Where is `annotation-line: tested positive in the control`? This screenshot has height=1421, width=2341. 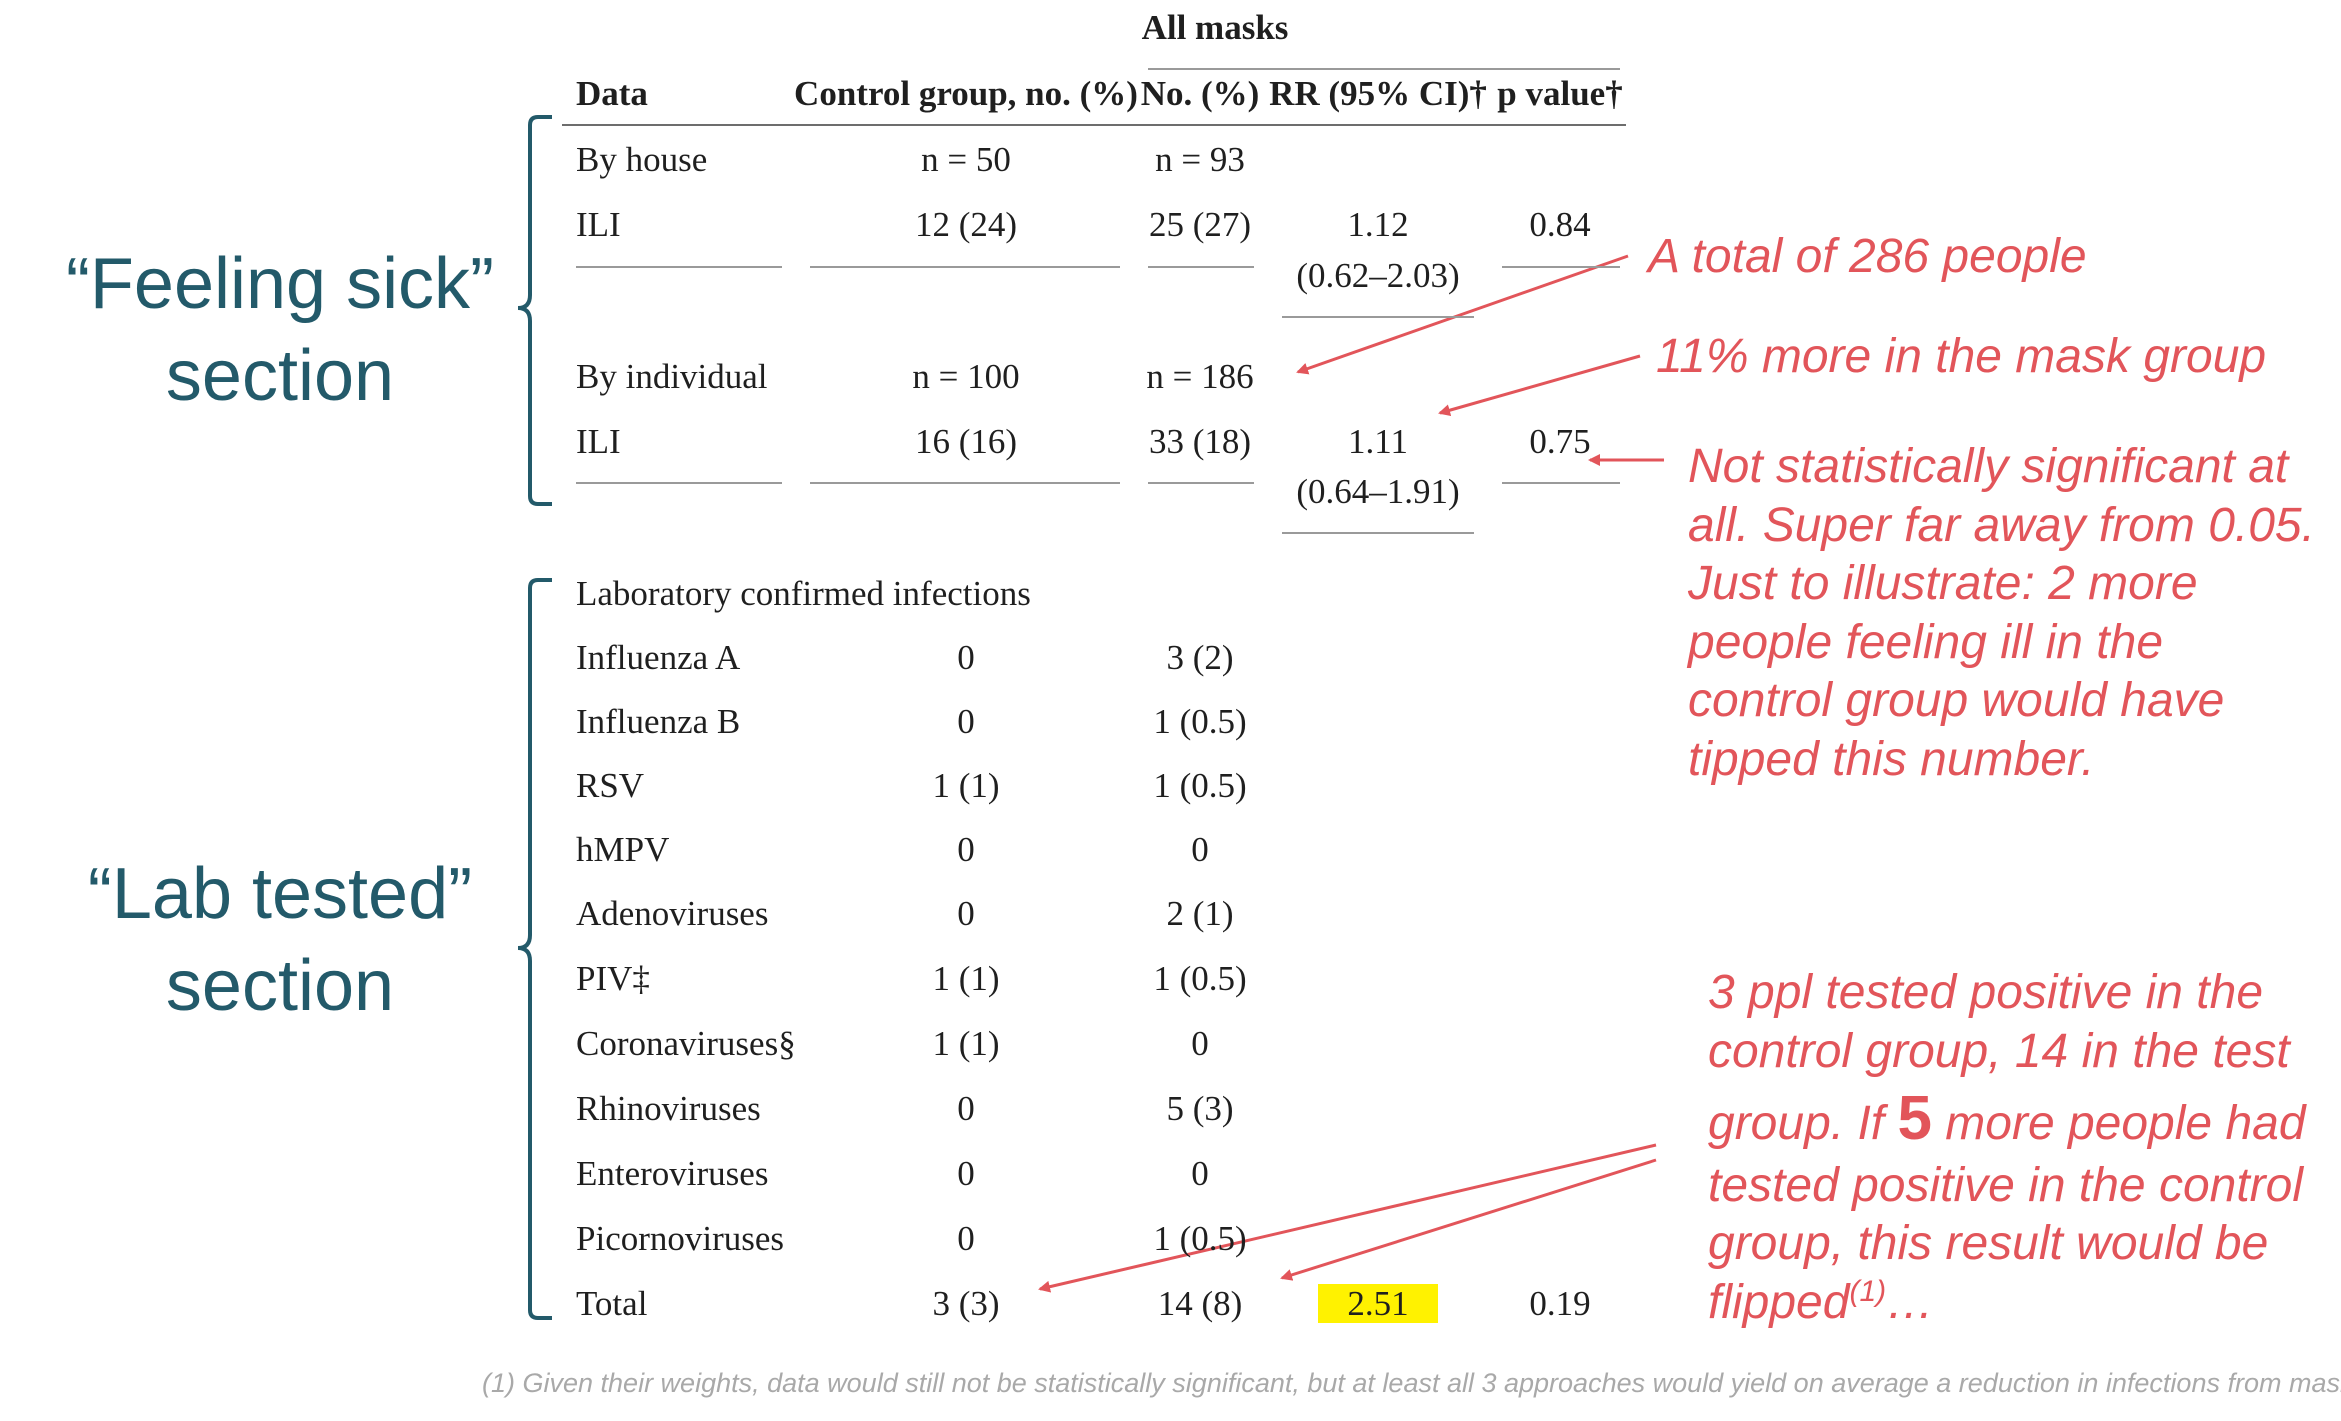
annotation-line: tested positive in the control is located at coordinates (2006, 1185).